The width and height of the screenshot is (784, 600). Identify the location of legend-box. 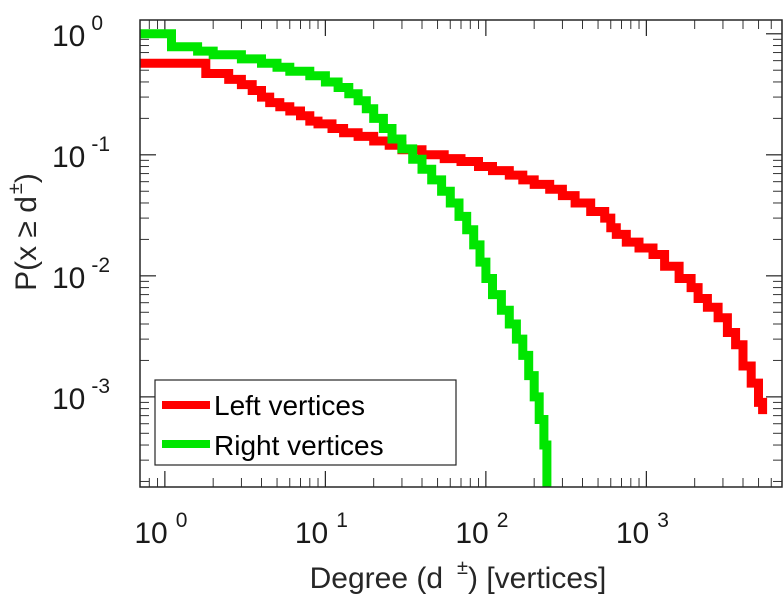
(305, 422).